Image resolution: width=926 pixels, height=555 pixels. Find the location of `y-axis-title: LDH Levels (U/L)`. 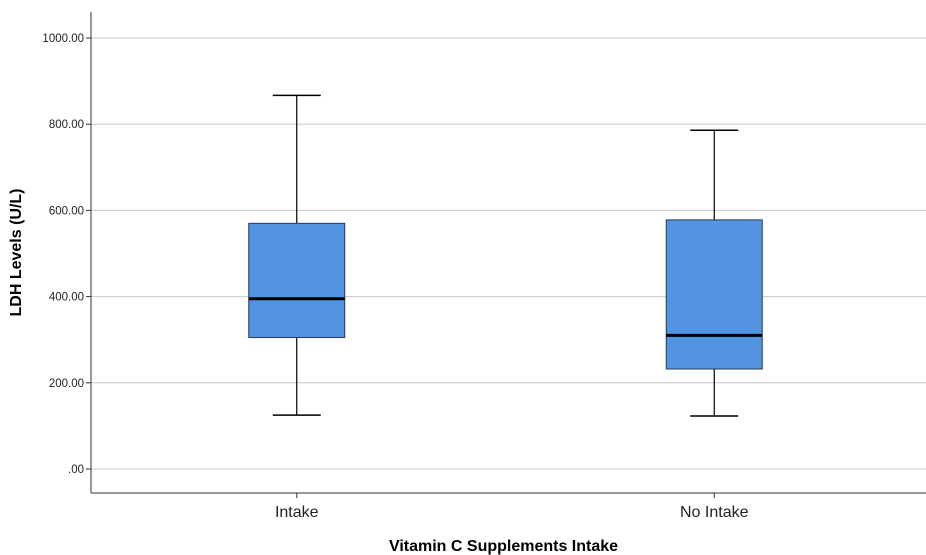

y-axis-title: LDH Levels (U/L) is located at coordinates (16, 252).